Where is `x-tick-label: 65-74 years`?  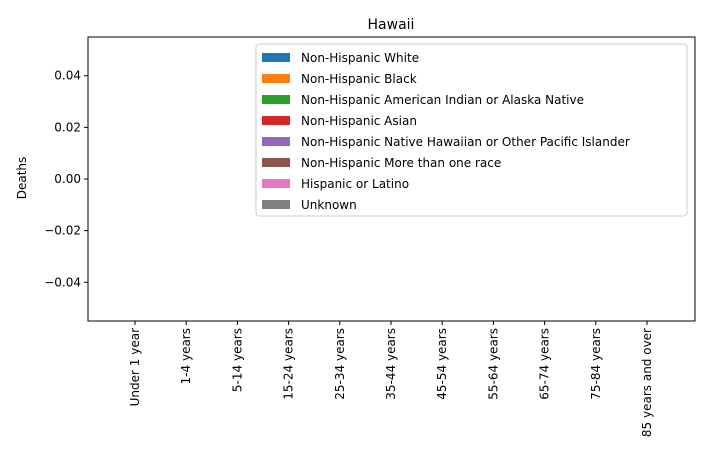
x-tick-label: 65-74 years is located at coordinates (545, 364).